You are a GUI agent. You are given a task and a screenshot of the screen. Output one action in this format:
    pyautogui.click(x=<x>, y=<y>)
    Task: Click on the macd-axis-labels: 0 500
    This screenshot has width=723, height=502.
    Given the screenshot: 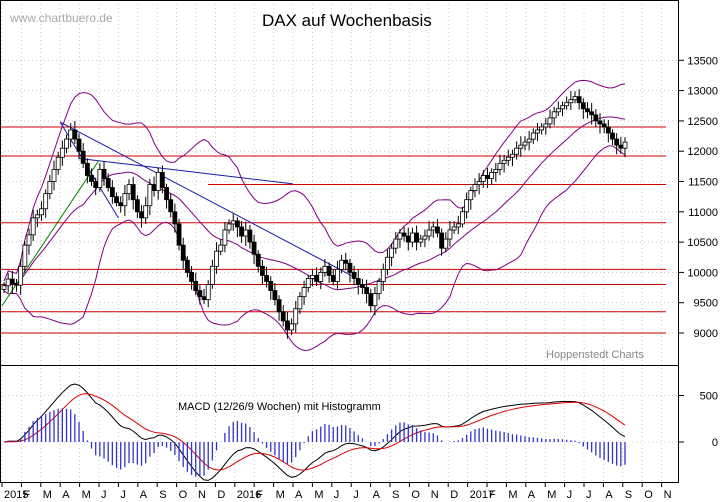 What is the action you would take?
    pyautogui.click(x=698, y=420)
    